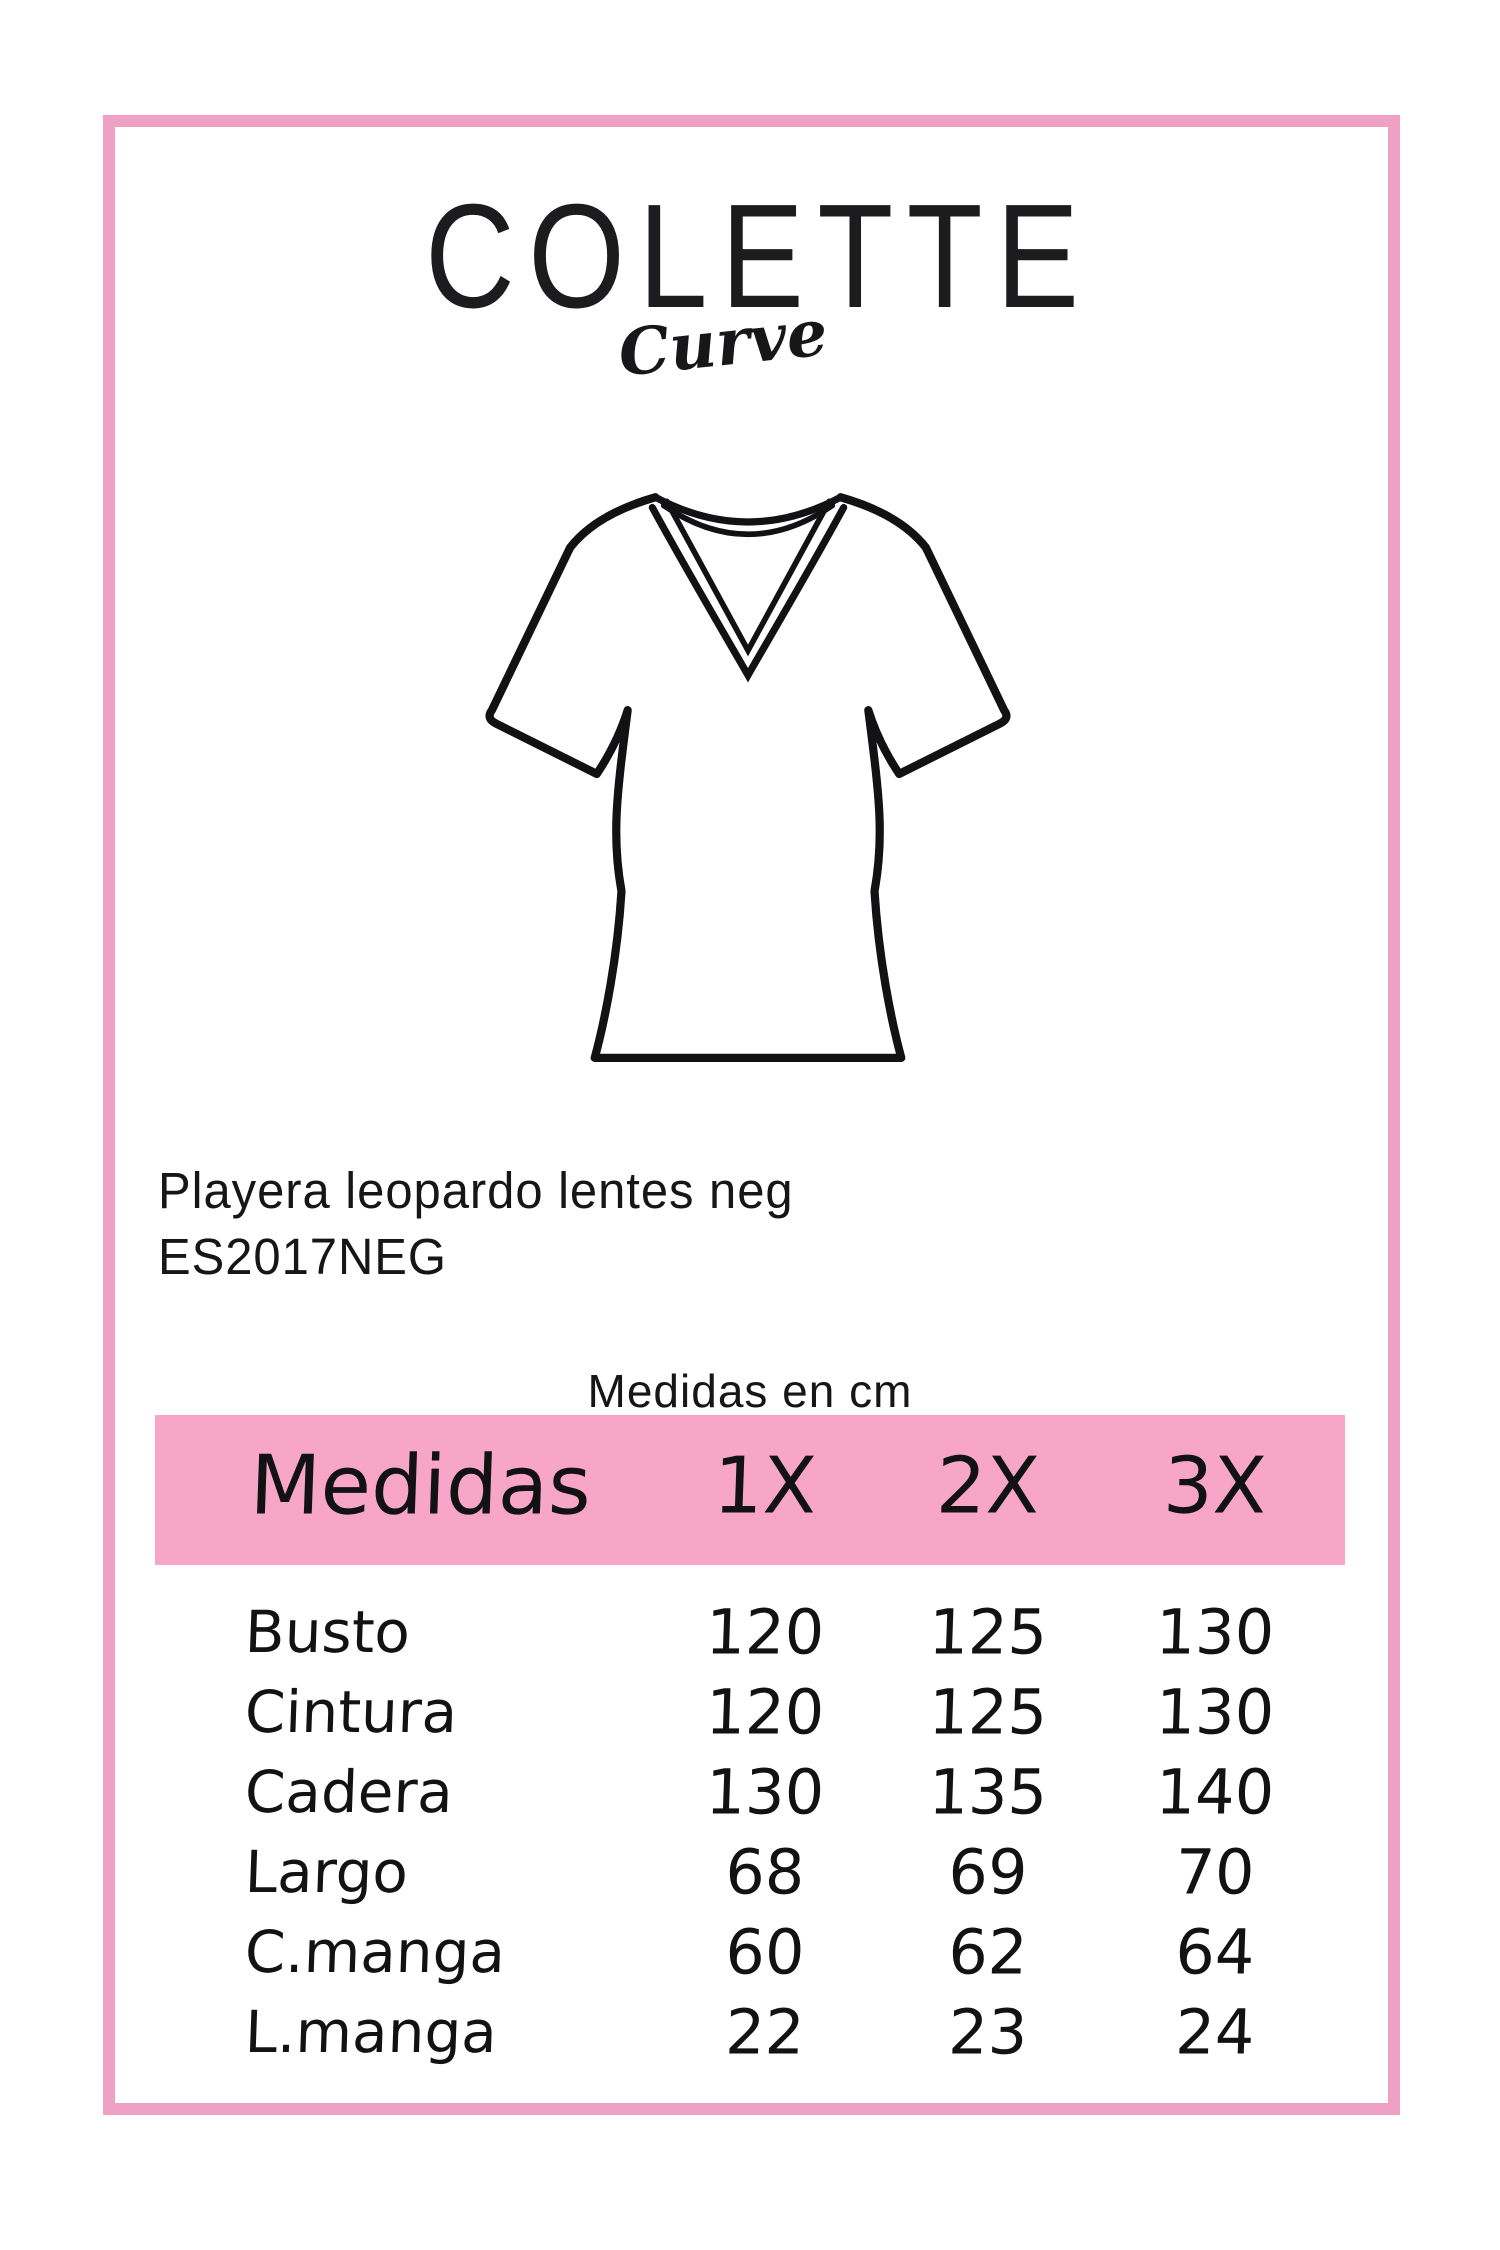  I want to click on cell-value: 135, so click(988, 1792).